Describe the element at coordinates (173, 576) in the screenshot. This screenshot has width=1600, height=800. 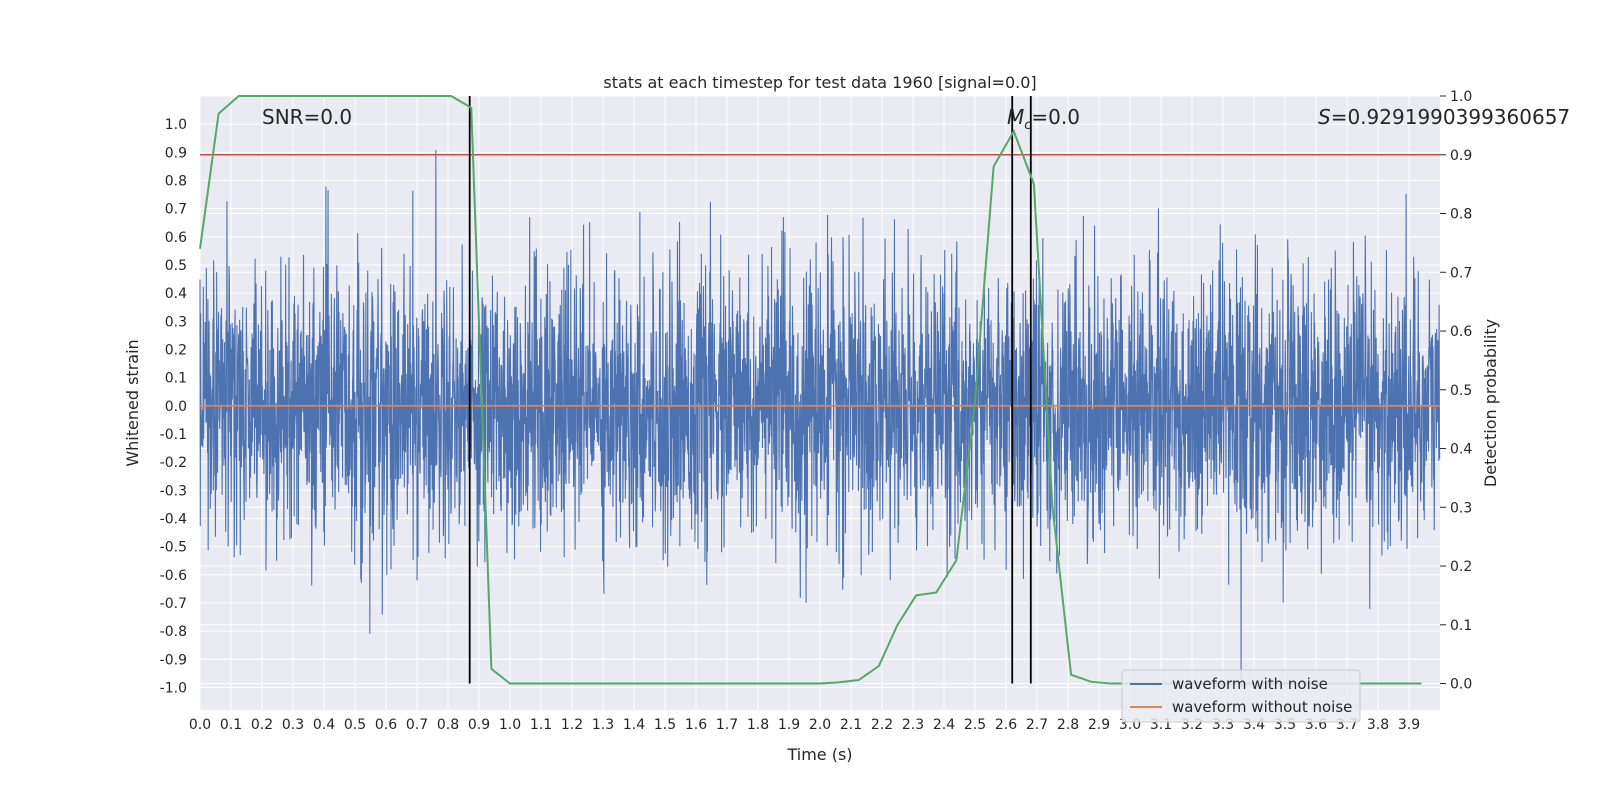
I see `y-tick-label: -0.6` at that location.